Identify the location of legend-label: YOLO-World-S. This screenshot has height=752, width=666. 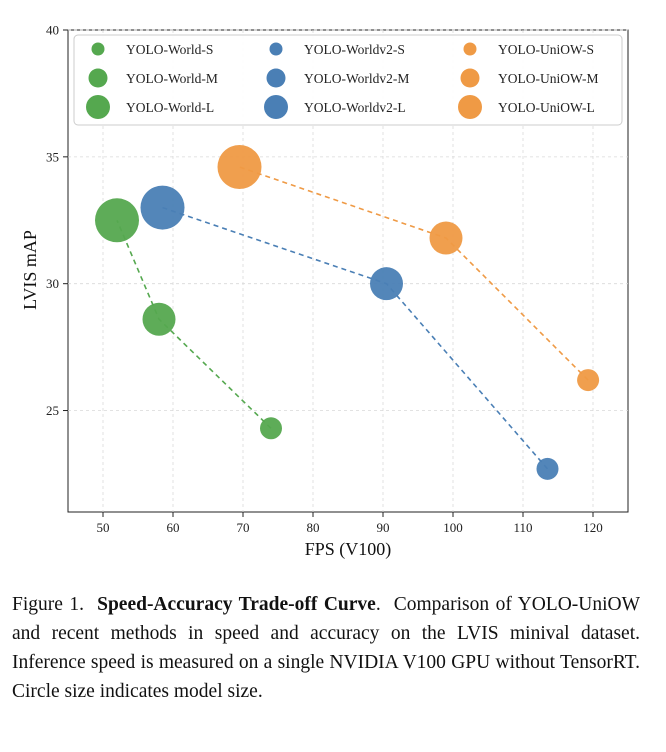
(169, 49).